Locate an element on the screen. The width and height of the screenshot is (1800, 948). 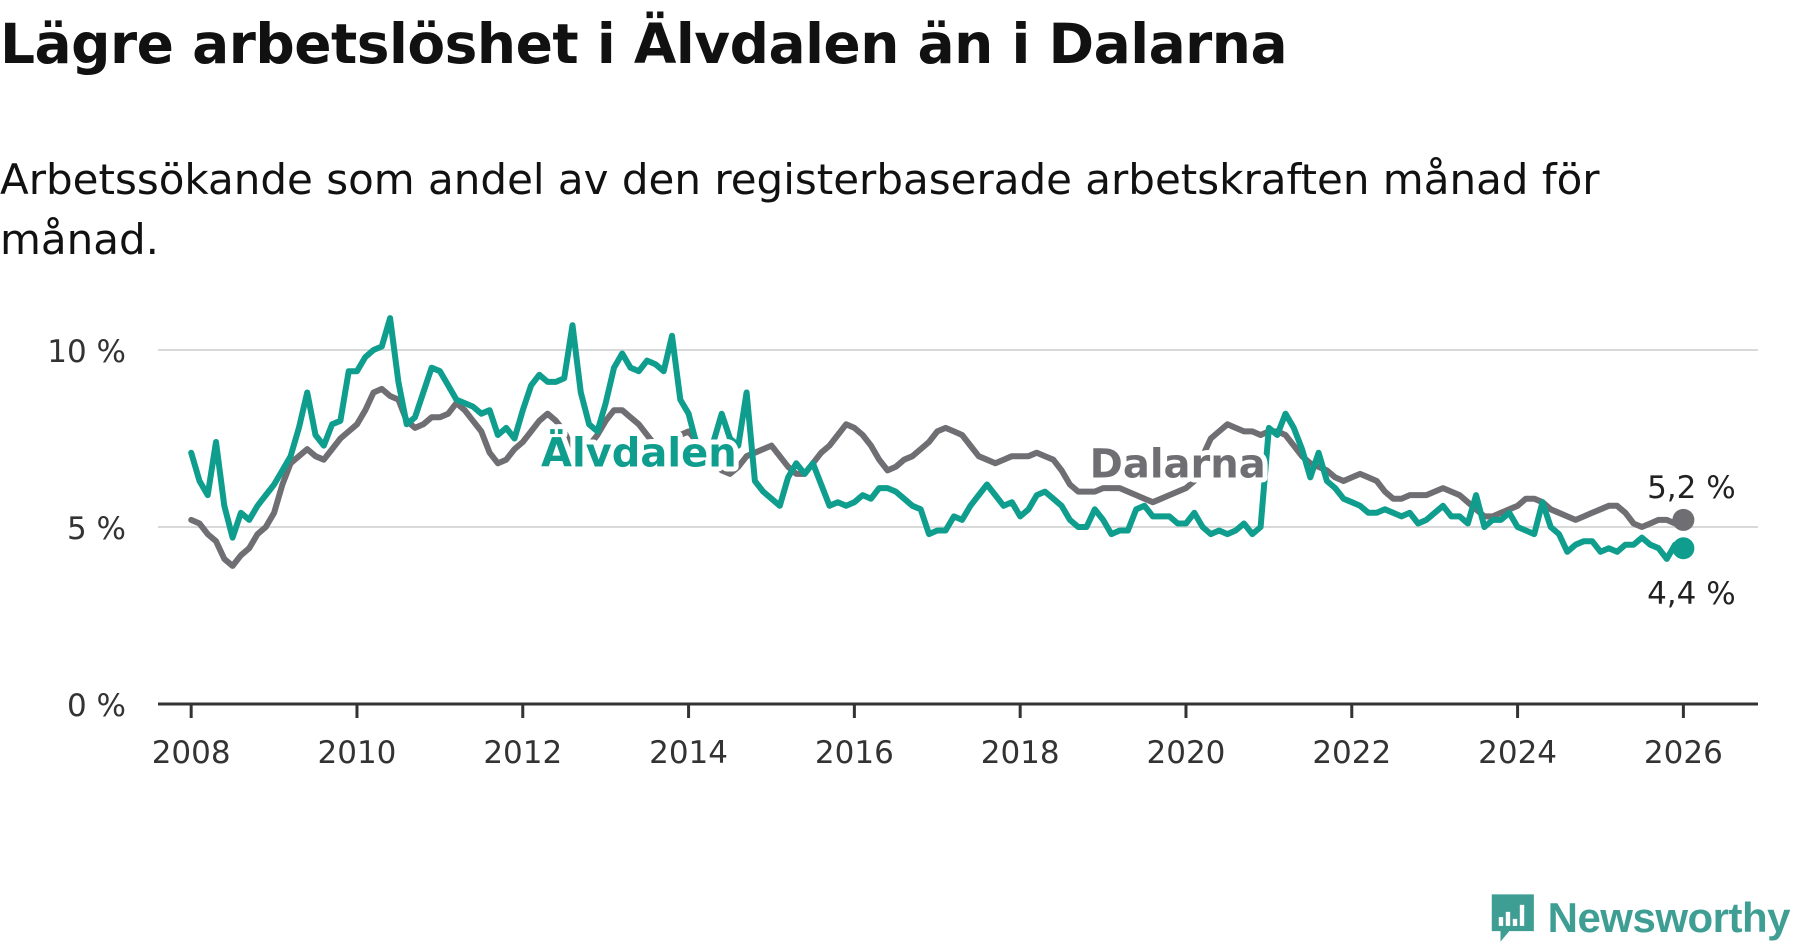
y-tick-label: 5 % is located at coordinates (96, 529).